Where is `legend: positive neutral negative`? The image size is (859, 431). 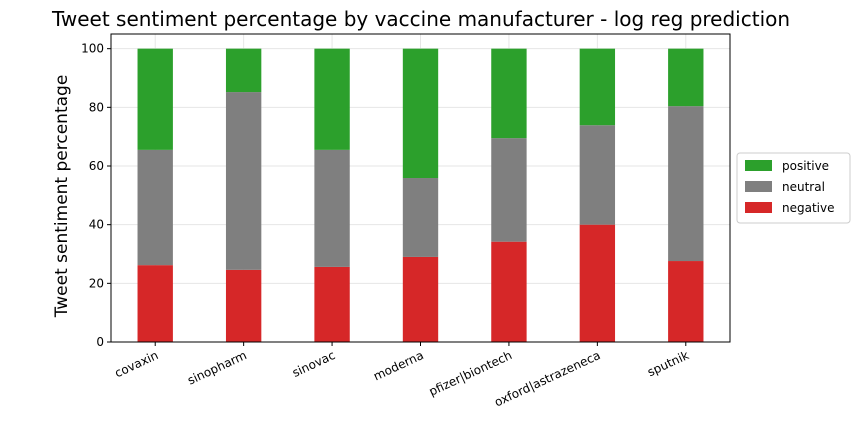
legend: positive neutral negative is located at coordinates (793, 188).